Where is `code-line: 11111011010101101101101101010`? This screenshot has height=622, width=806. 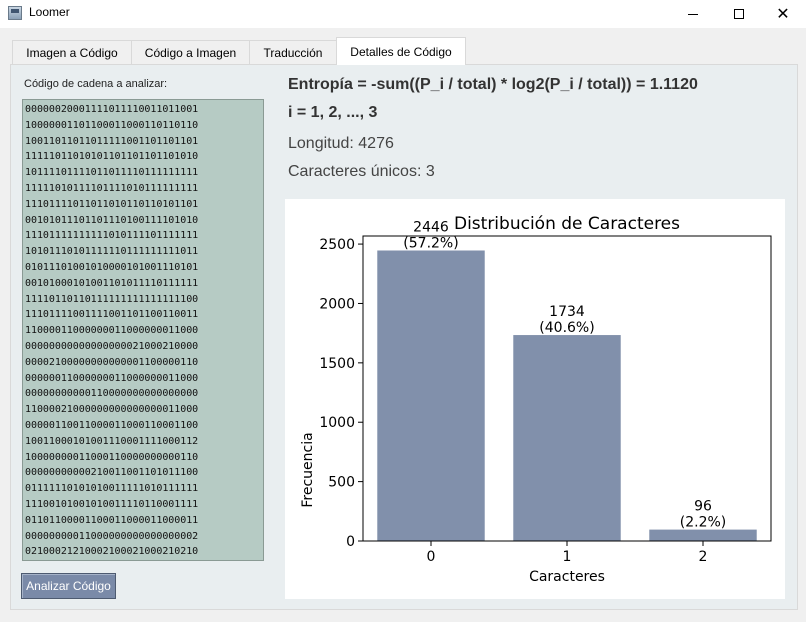 code-line: 11111011010101101101101101010 is located at coordinates (112, 157).